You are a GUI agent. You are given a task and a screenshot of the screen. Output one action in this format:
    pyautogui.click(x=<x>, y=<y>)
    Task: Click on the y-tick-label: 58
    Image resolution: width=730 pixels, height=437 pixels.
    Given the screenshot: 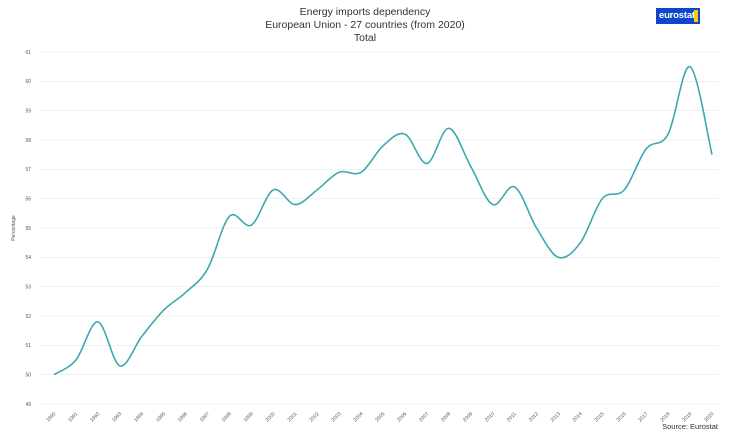 What is the action you would take?
    pyautogui.click(x=28, y=141)
    